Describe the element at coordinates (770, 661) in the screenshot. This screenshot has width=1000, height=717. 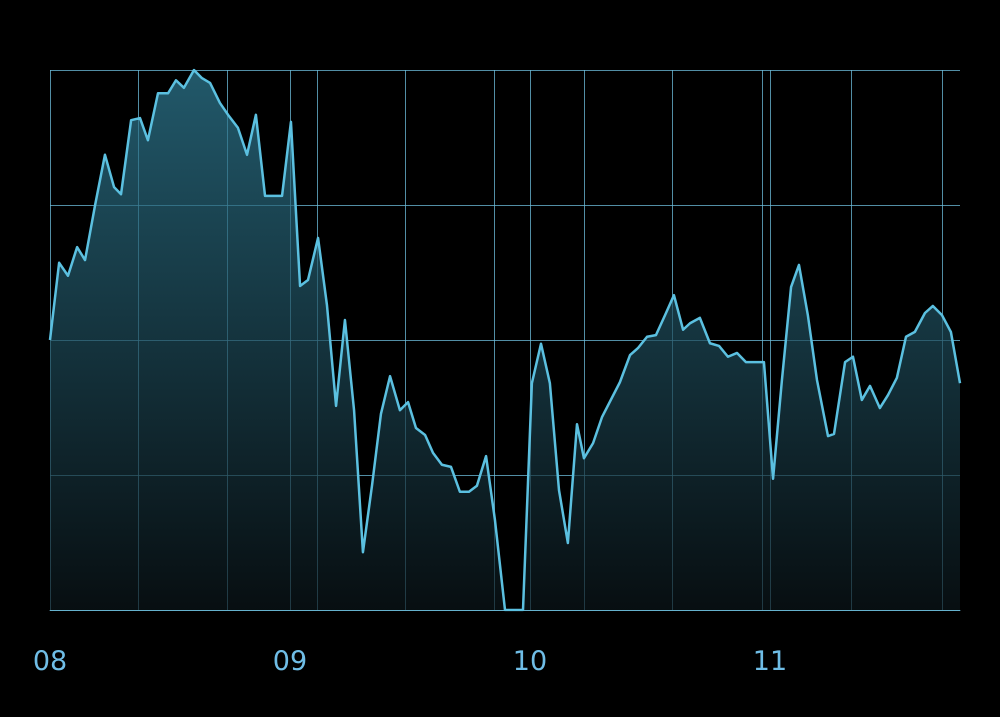
I see `x-tick-label: 11` at that location.